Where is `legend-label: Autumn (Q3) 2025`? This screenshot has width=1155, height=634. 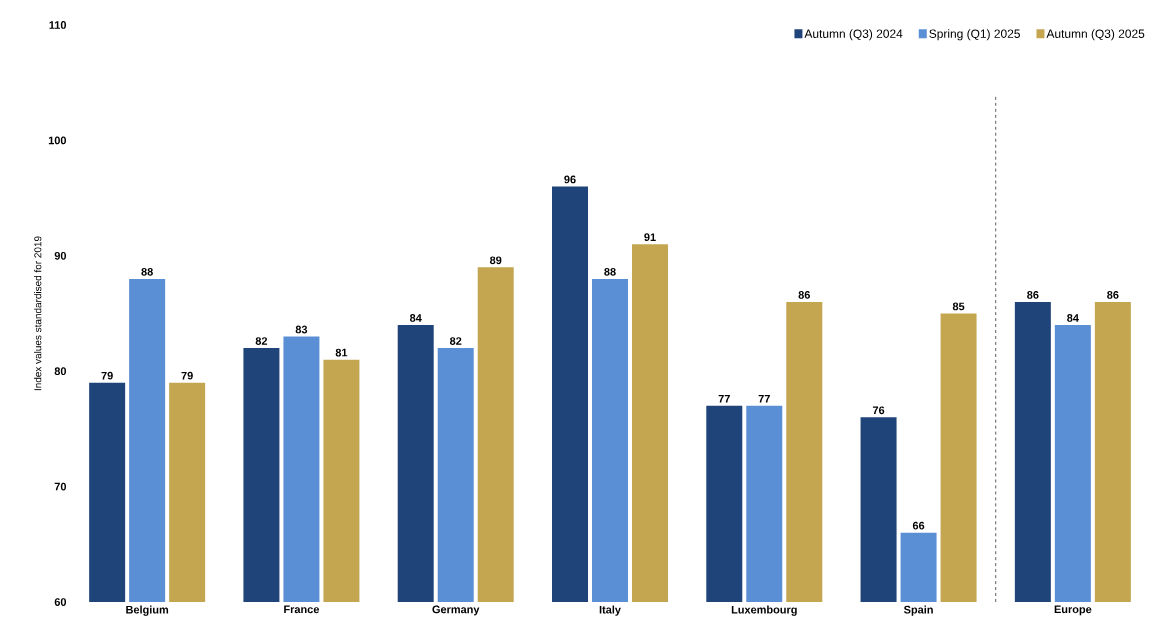 legend-label: Autumn (Q3) 2025 is located at coordinates (1095, 35).